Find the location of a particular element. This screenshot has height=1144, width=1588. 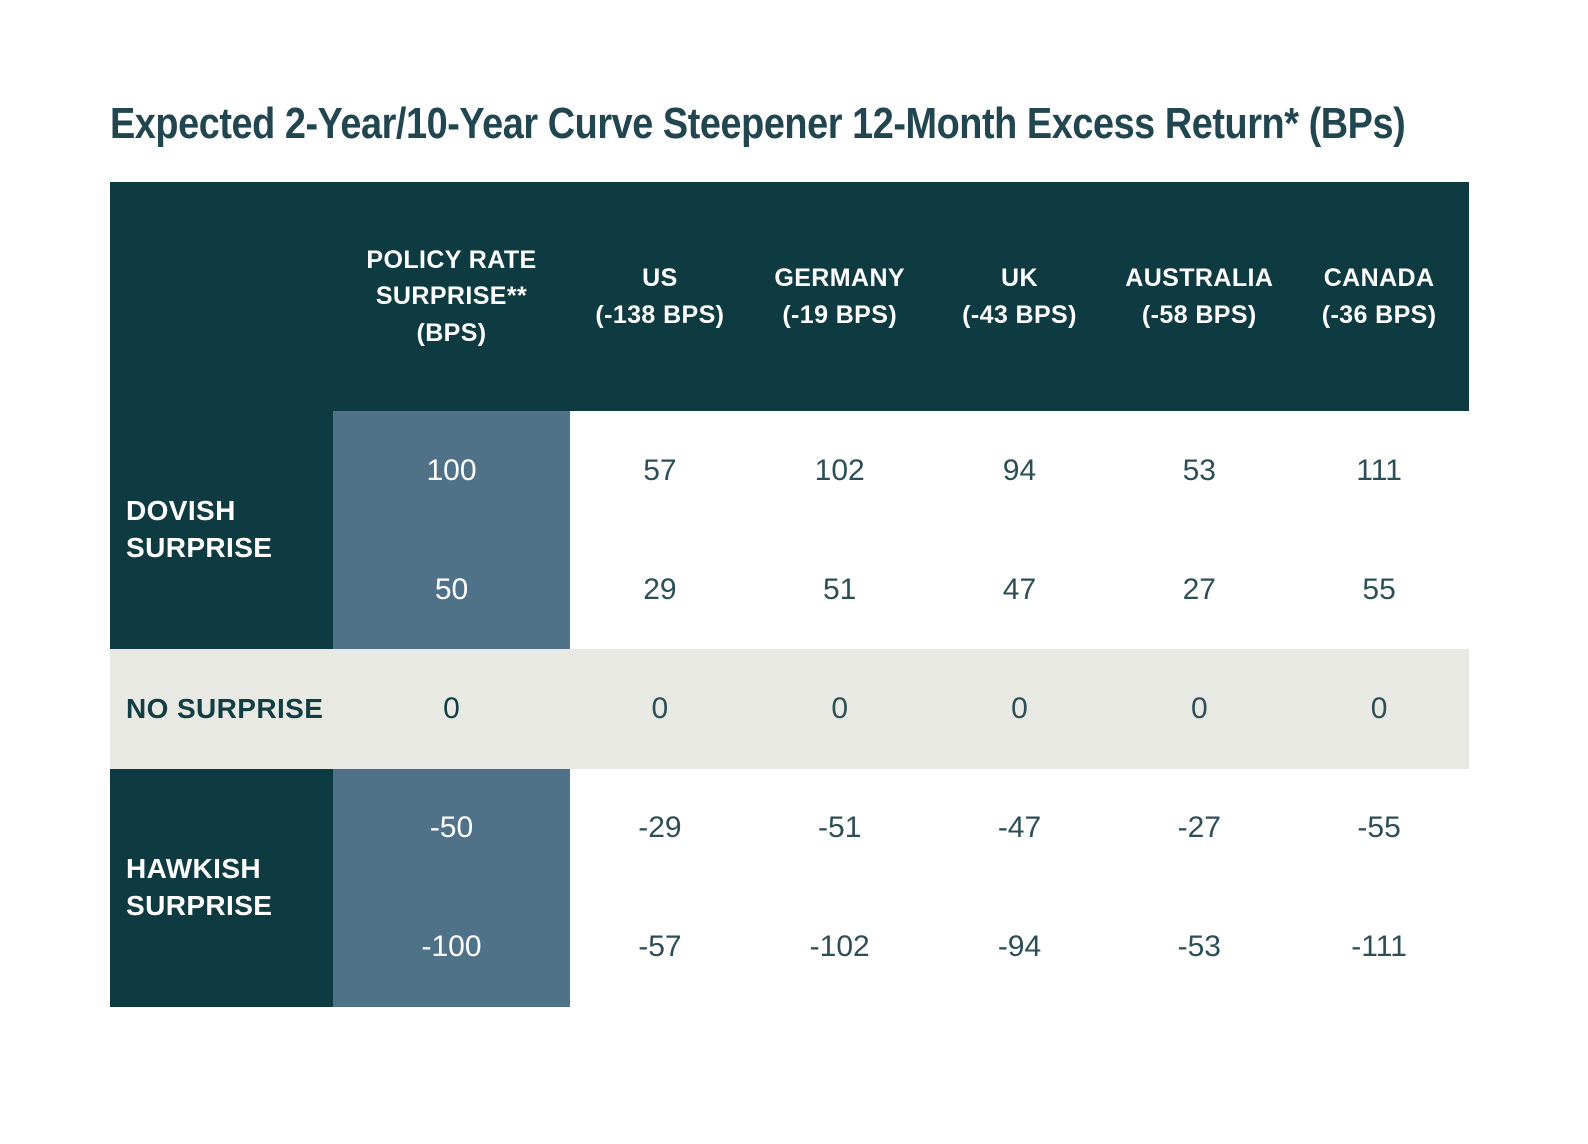

country-name: CANADA is located at coordinates (1379, 278).